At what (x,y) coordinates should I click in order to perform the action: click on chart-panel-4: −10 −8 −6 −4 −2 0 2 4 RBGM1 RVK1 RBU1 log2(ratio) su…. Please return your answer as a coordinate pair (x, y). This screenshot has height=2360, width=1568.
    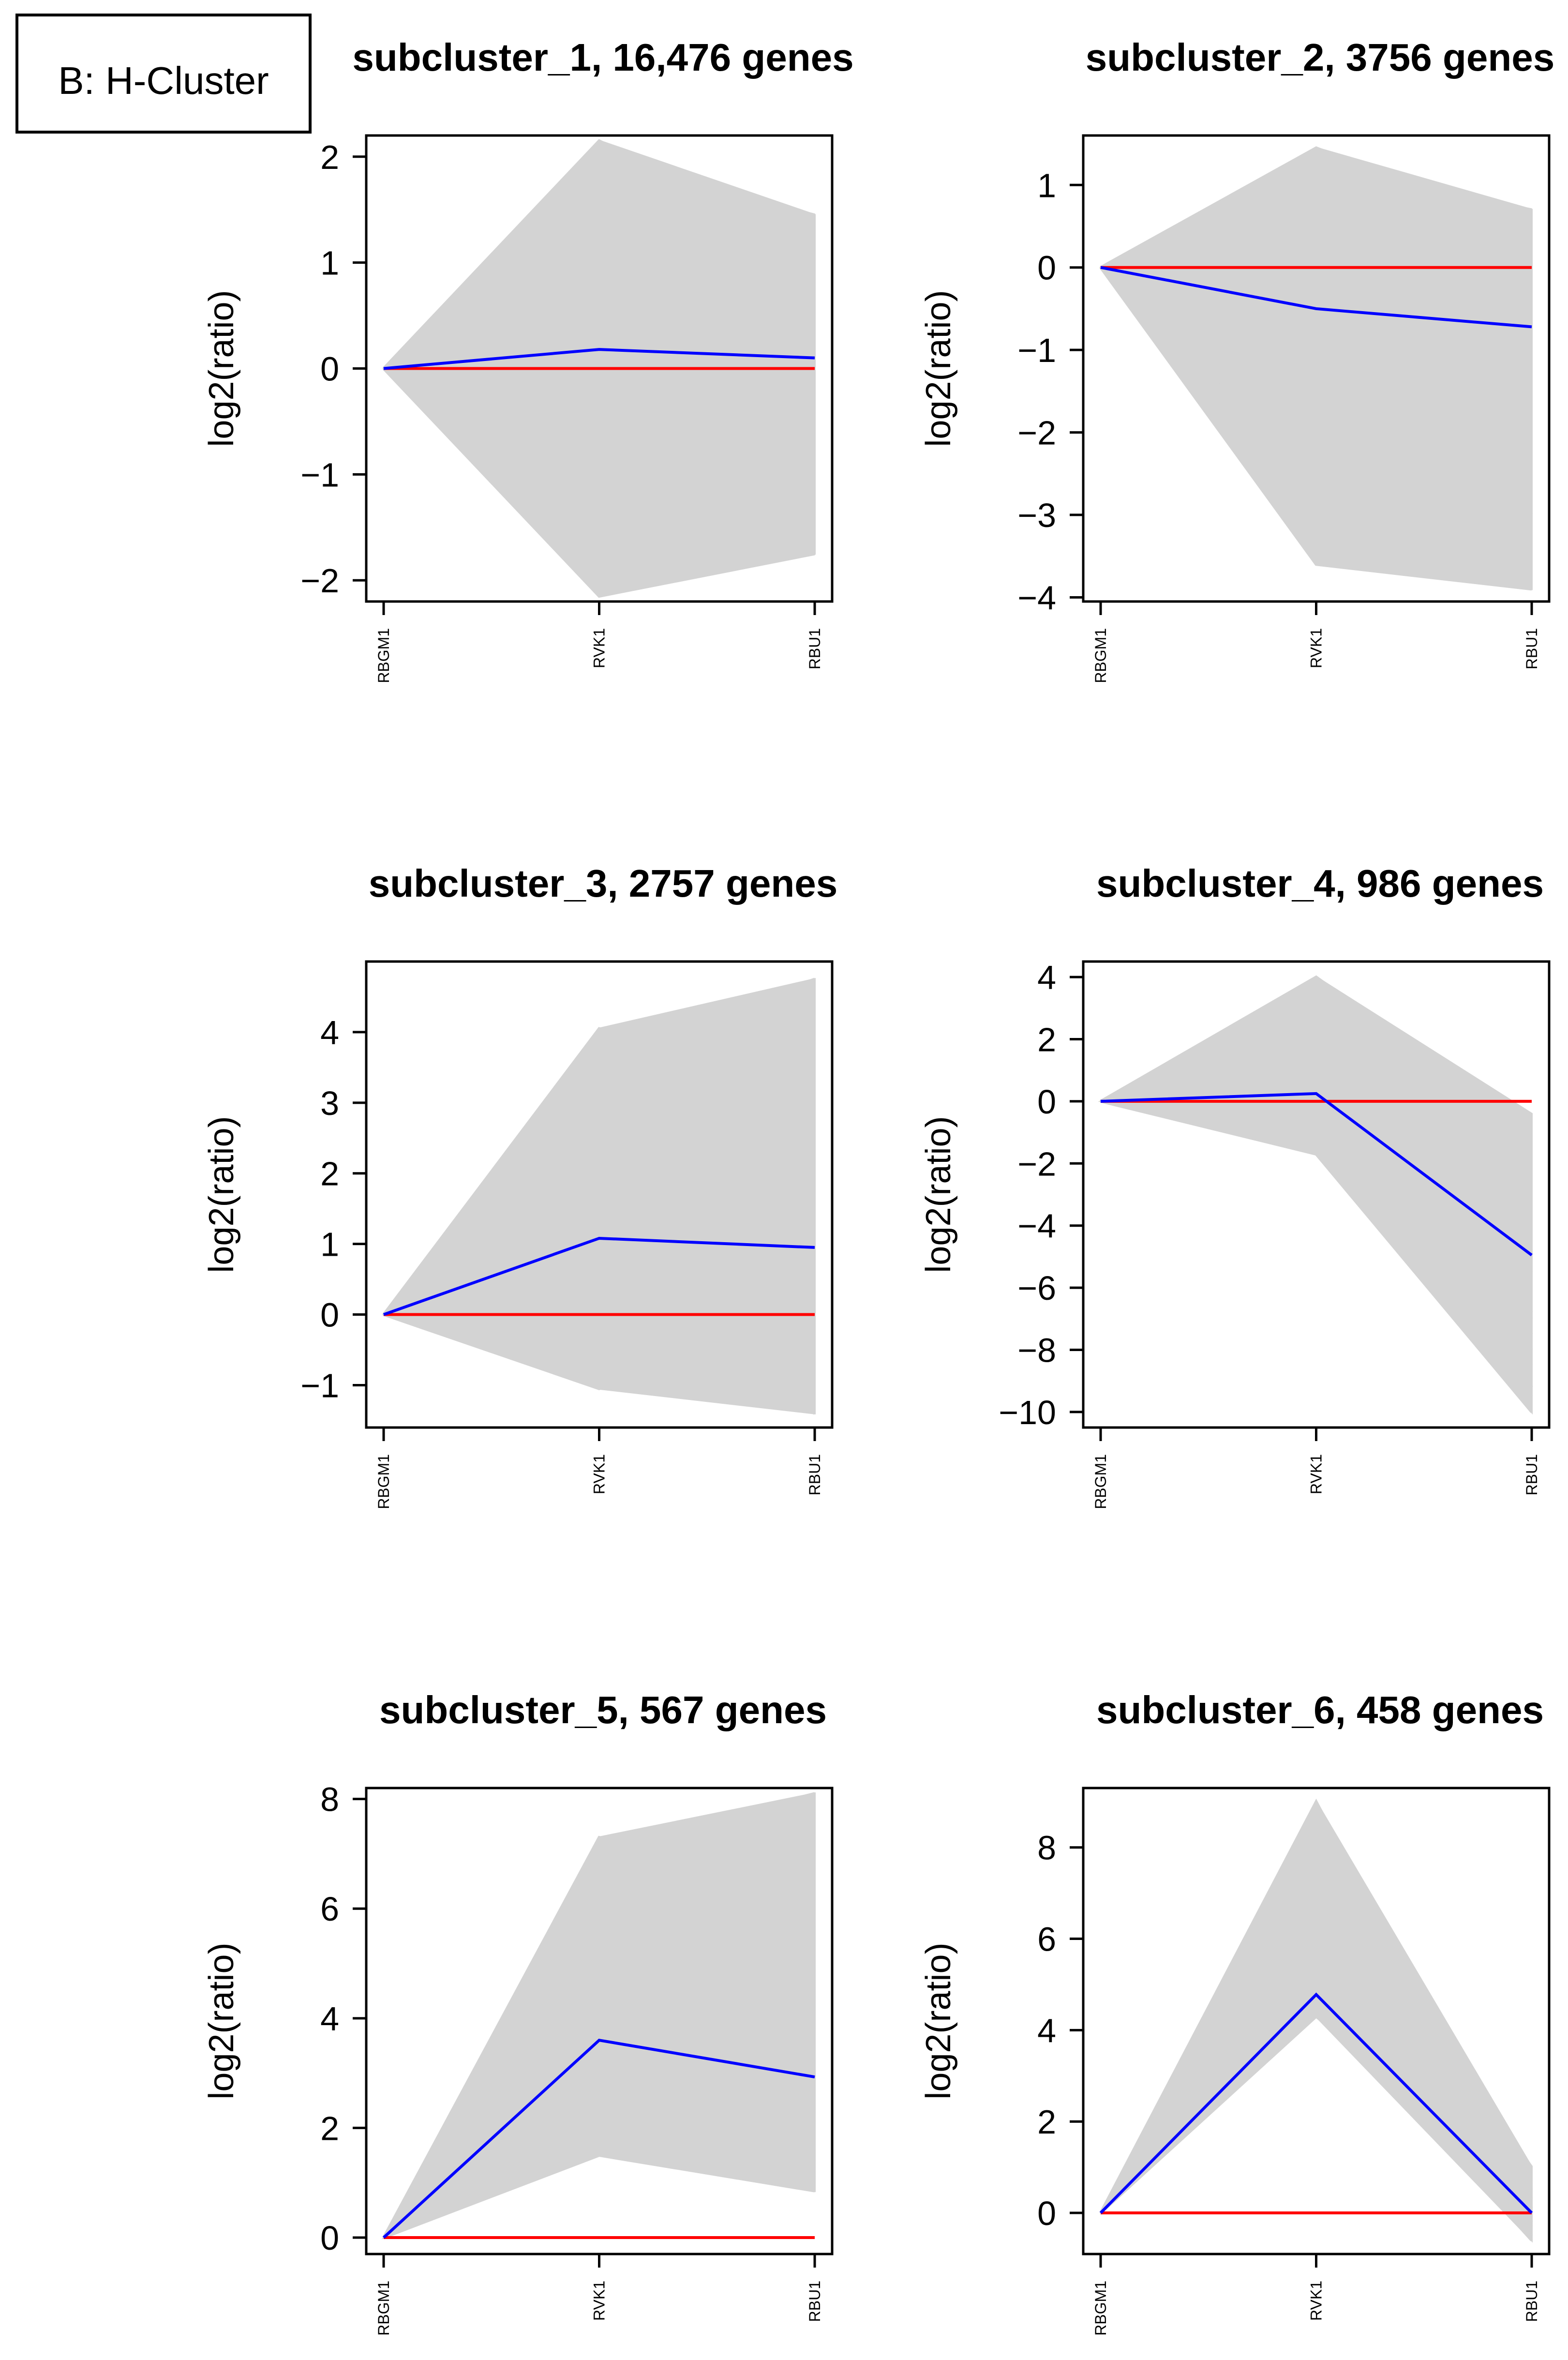
    Looking at the image, I should click on (1235, 1186).